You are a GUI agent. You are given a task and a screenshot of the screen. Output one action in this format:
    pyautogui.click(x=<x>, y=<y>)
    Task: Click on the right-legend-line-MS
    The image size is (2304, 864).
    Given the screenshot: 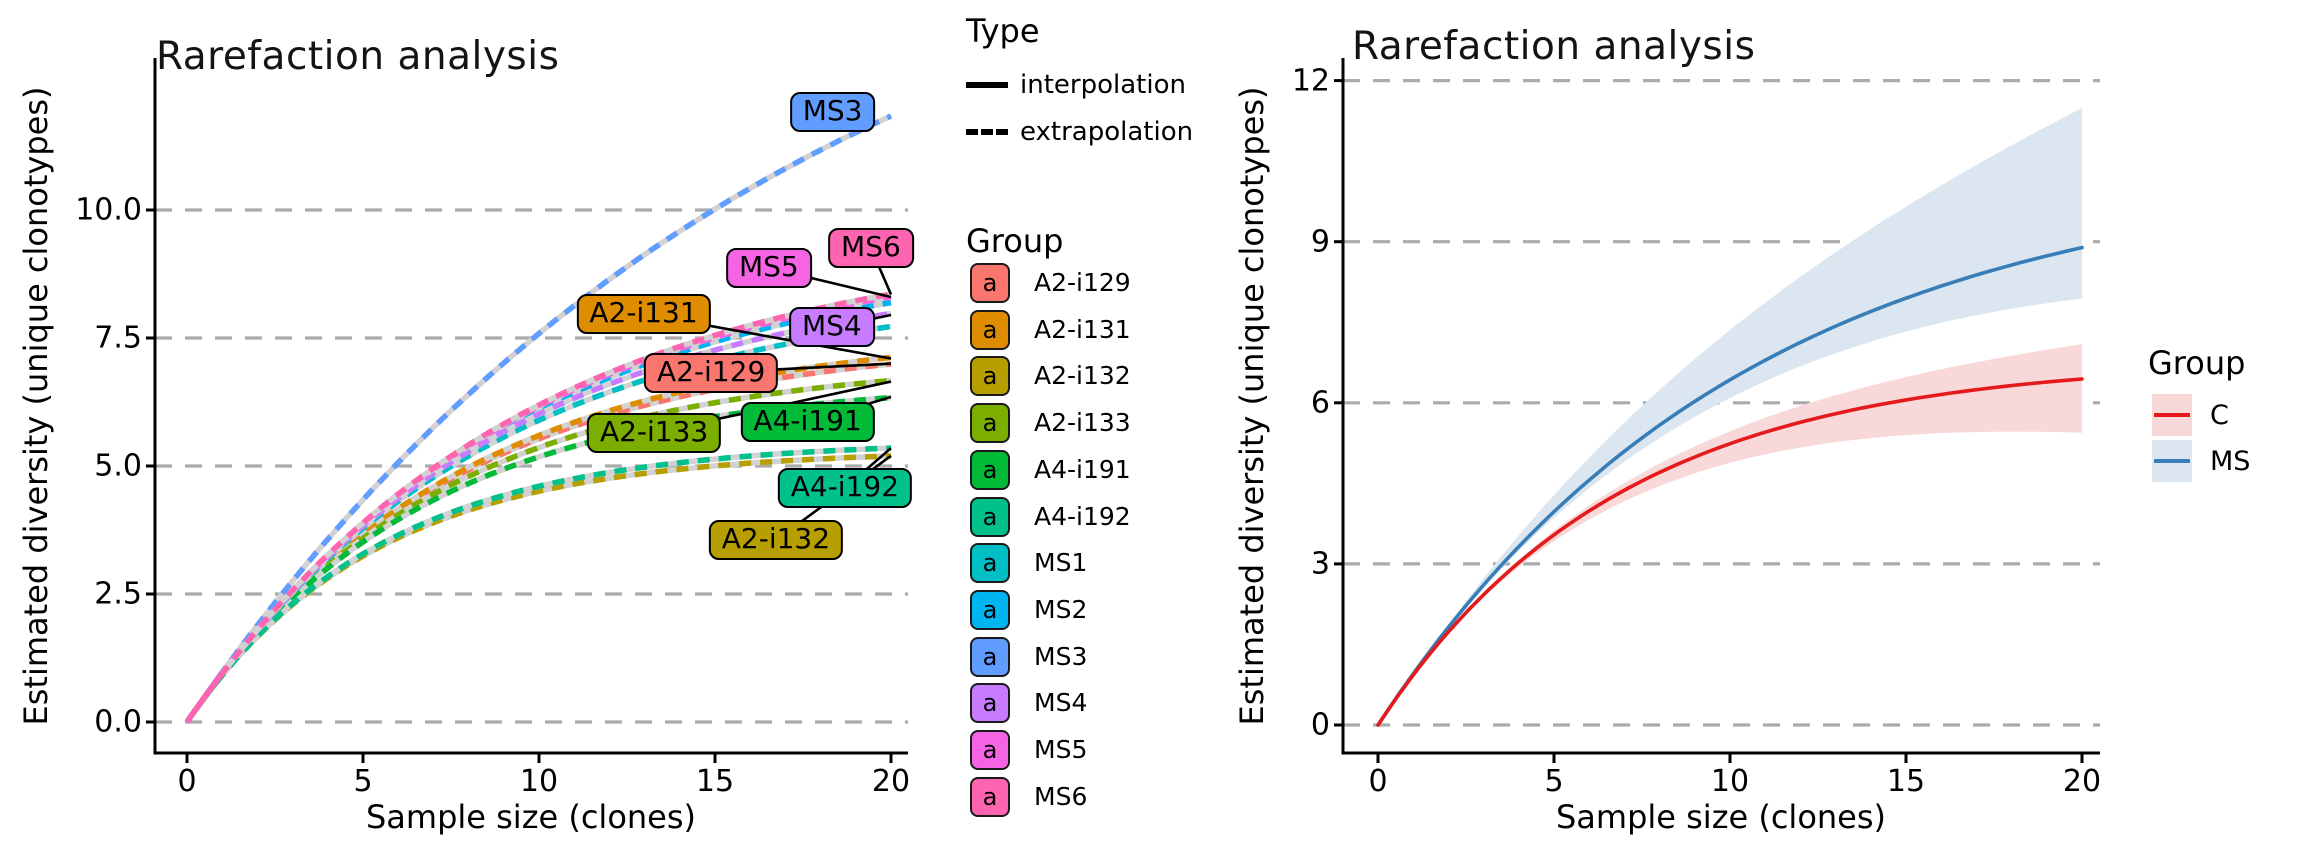 What is the action you would take?
    pyautogui.click(x=2172, y=461)
    